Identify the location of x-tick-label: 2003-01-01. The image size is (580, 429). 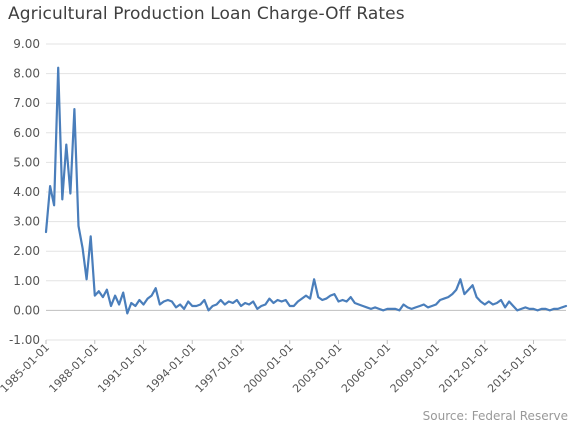
(317, 368).